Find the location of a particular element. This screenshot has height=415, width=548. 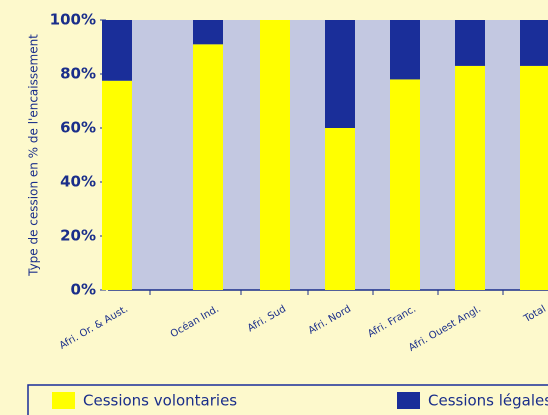

y-tick-label: 0% is located at coordinates (83, 290).